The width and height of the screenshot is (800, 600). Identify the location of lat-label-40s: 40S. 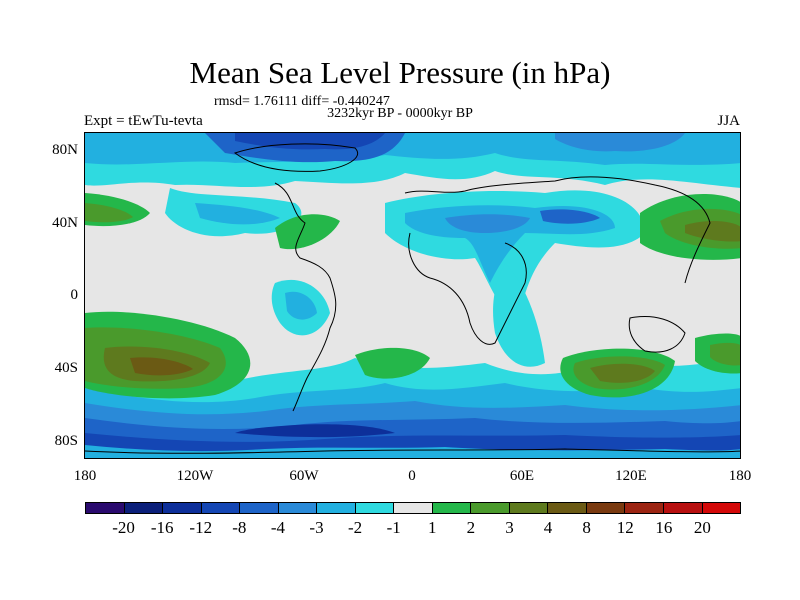
(66, 368).